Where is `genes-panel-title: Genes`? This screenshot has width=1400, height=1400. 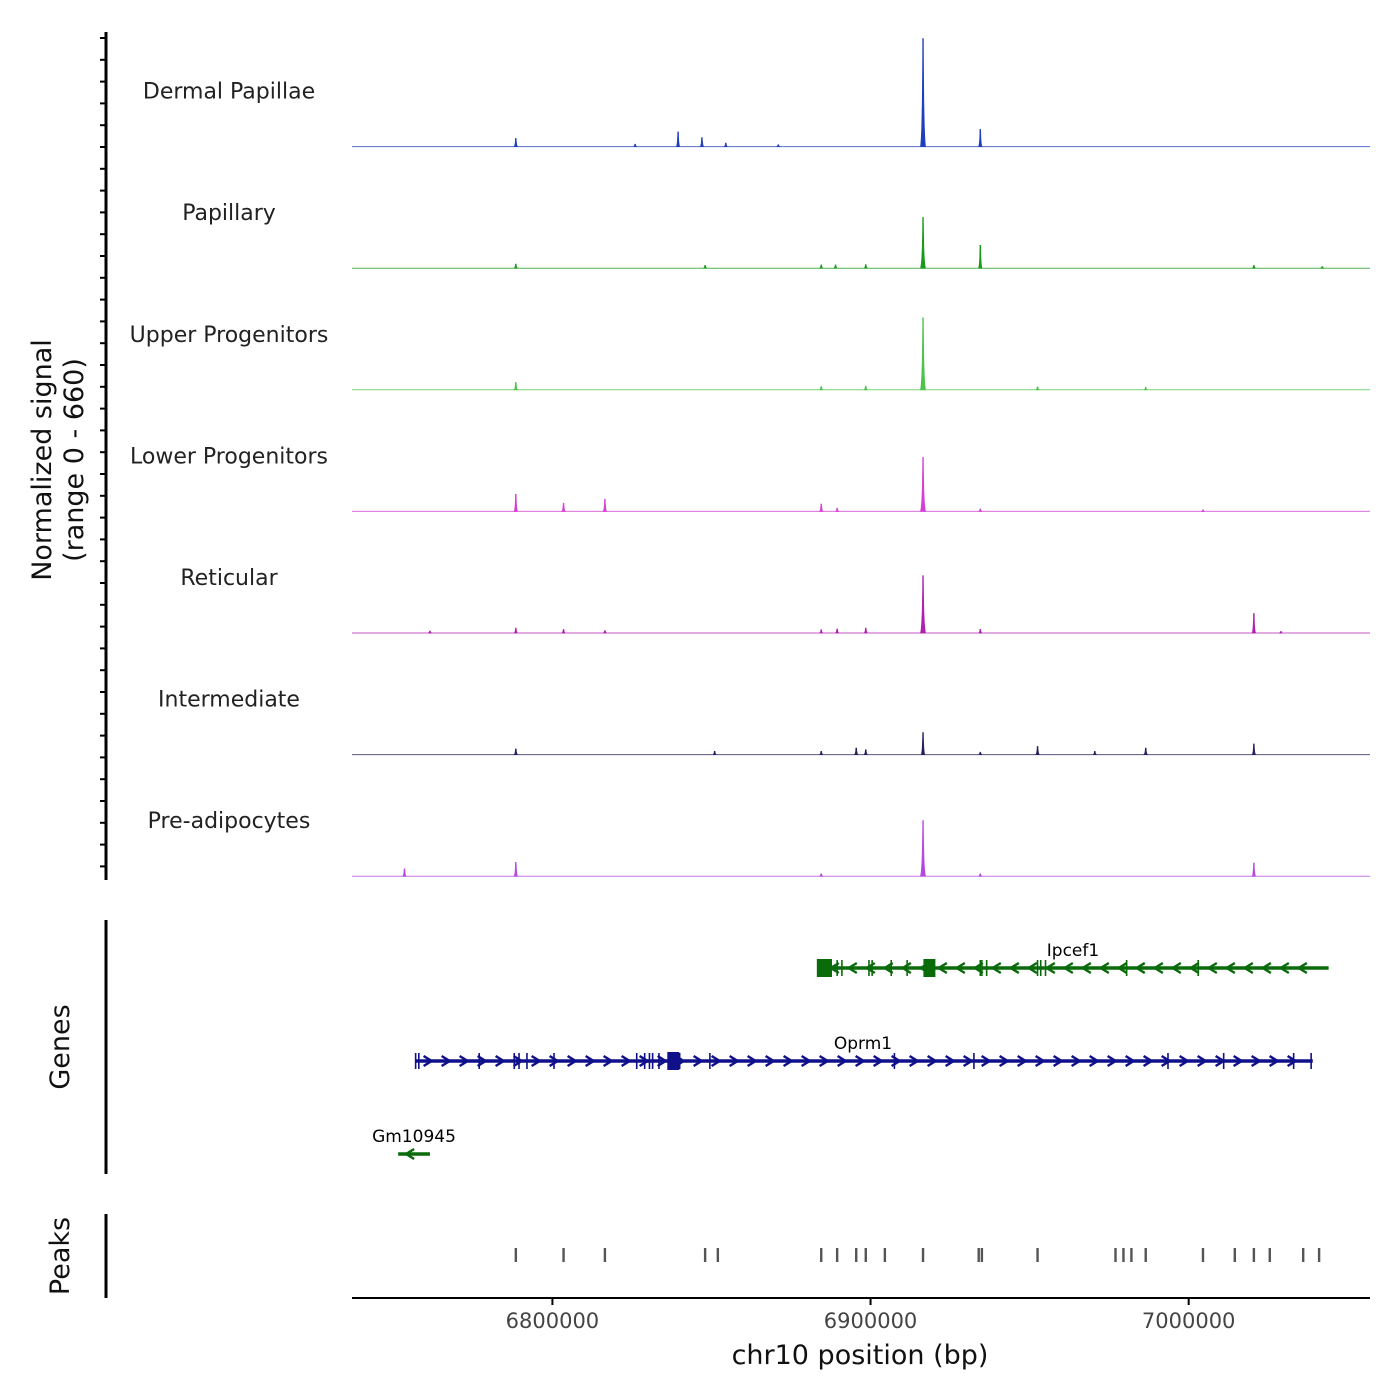 genes-panel-title: Genes is located at coordinates (60, 1046).